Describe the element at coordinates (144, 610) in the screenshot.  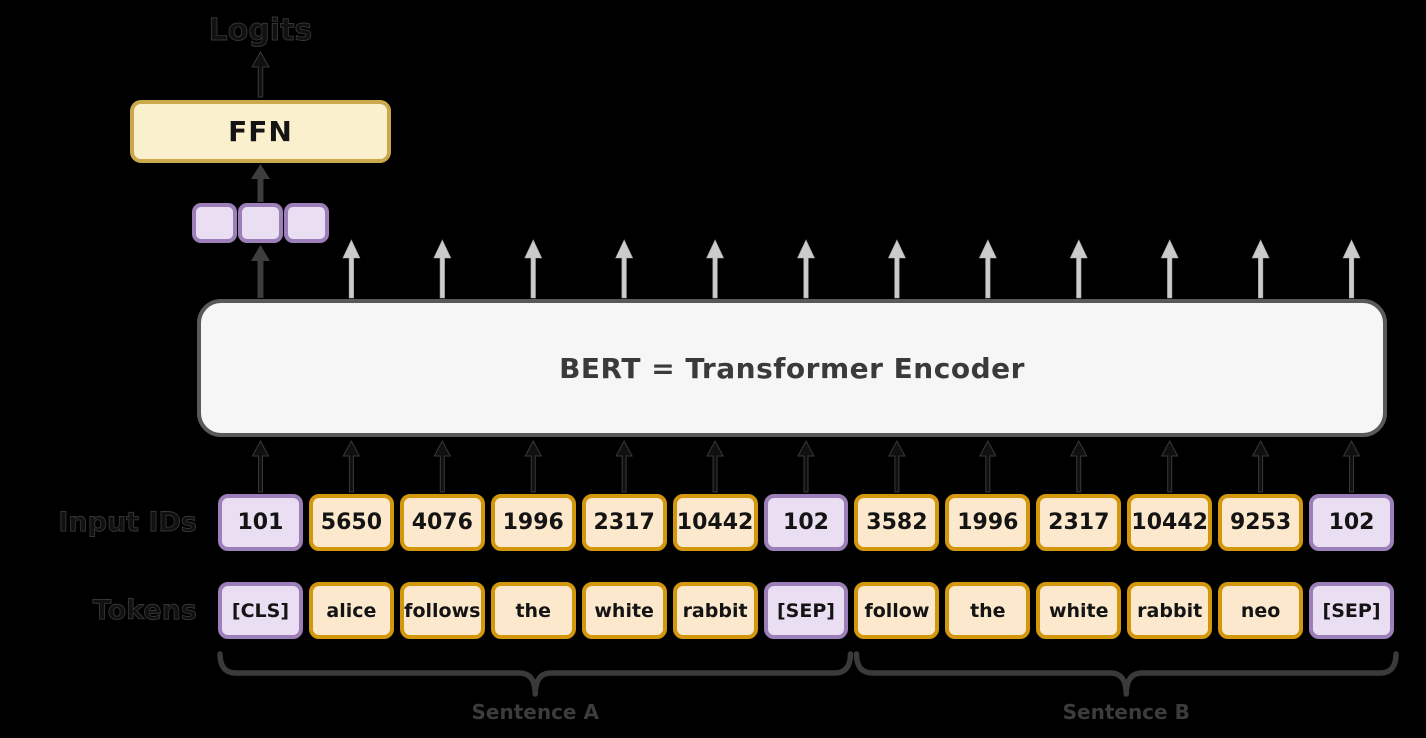
I see `tokens-row-label: Tokens` at that location.